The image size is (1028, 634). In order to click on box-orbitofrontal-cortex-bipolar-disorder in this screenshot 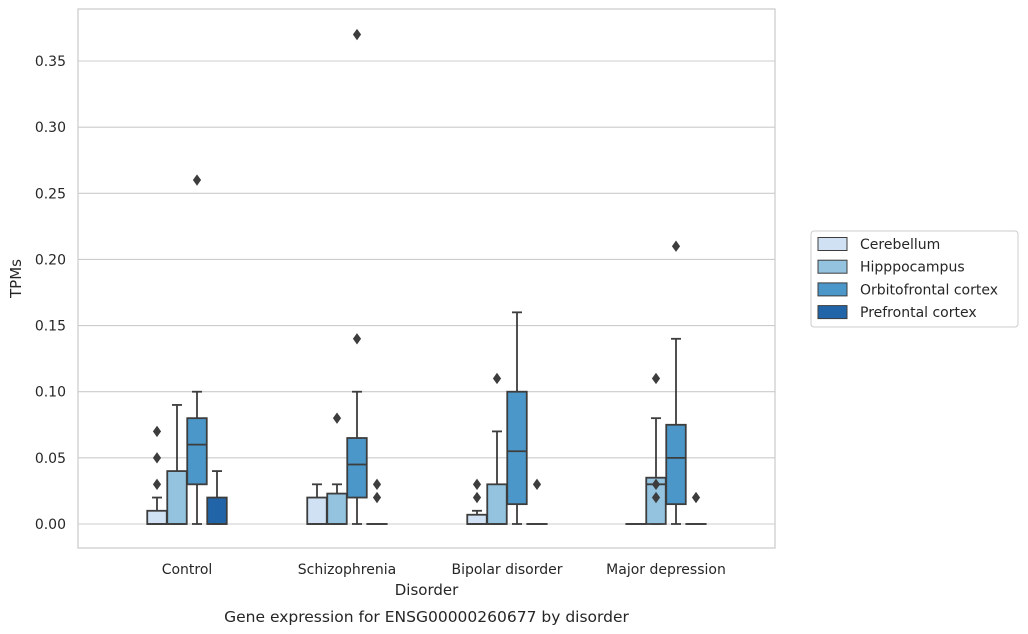, I will do `click(517, 418)`.